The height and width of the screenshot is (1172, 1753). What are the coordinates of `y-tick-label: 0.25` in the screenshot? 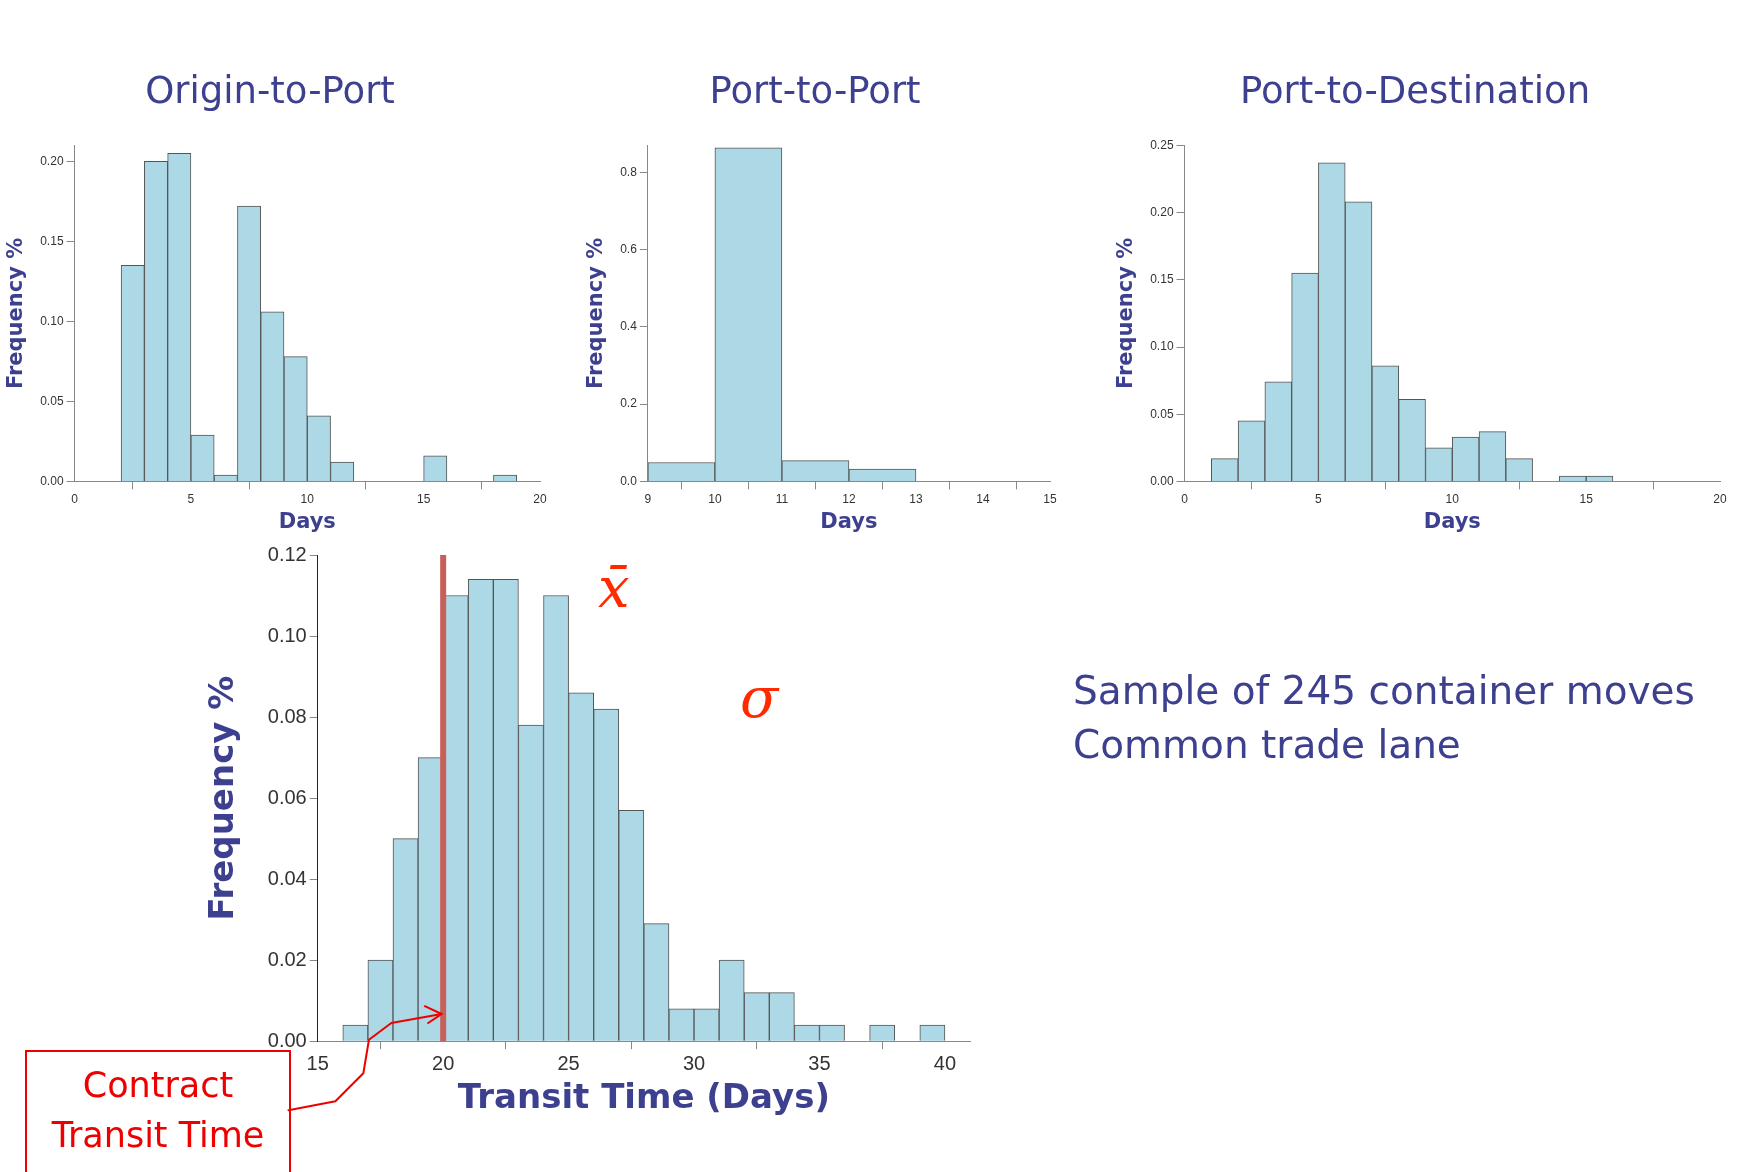 It's located at (1162, 144).